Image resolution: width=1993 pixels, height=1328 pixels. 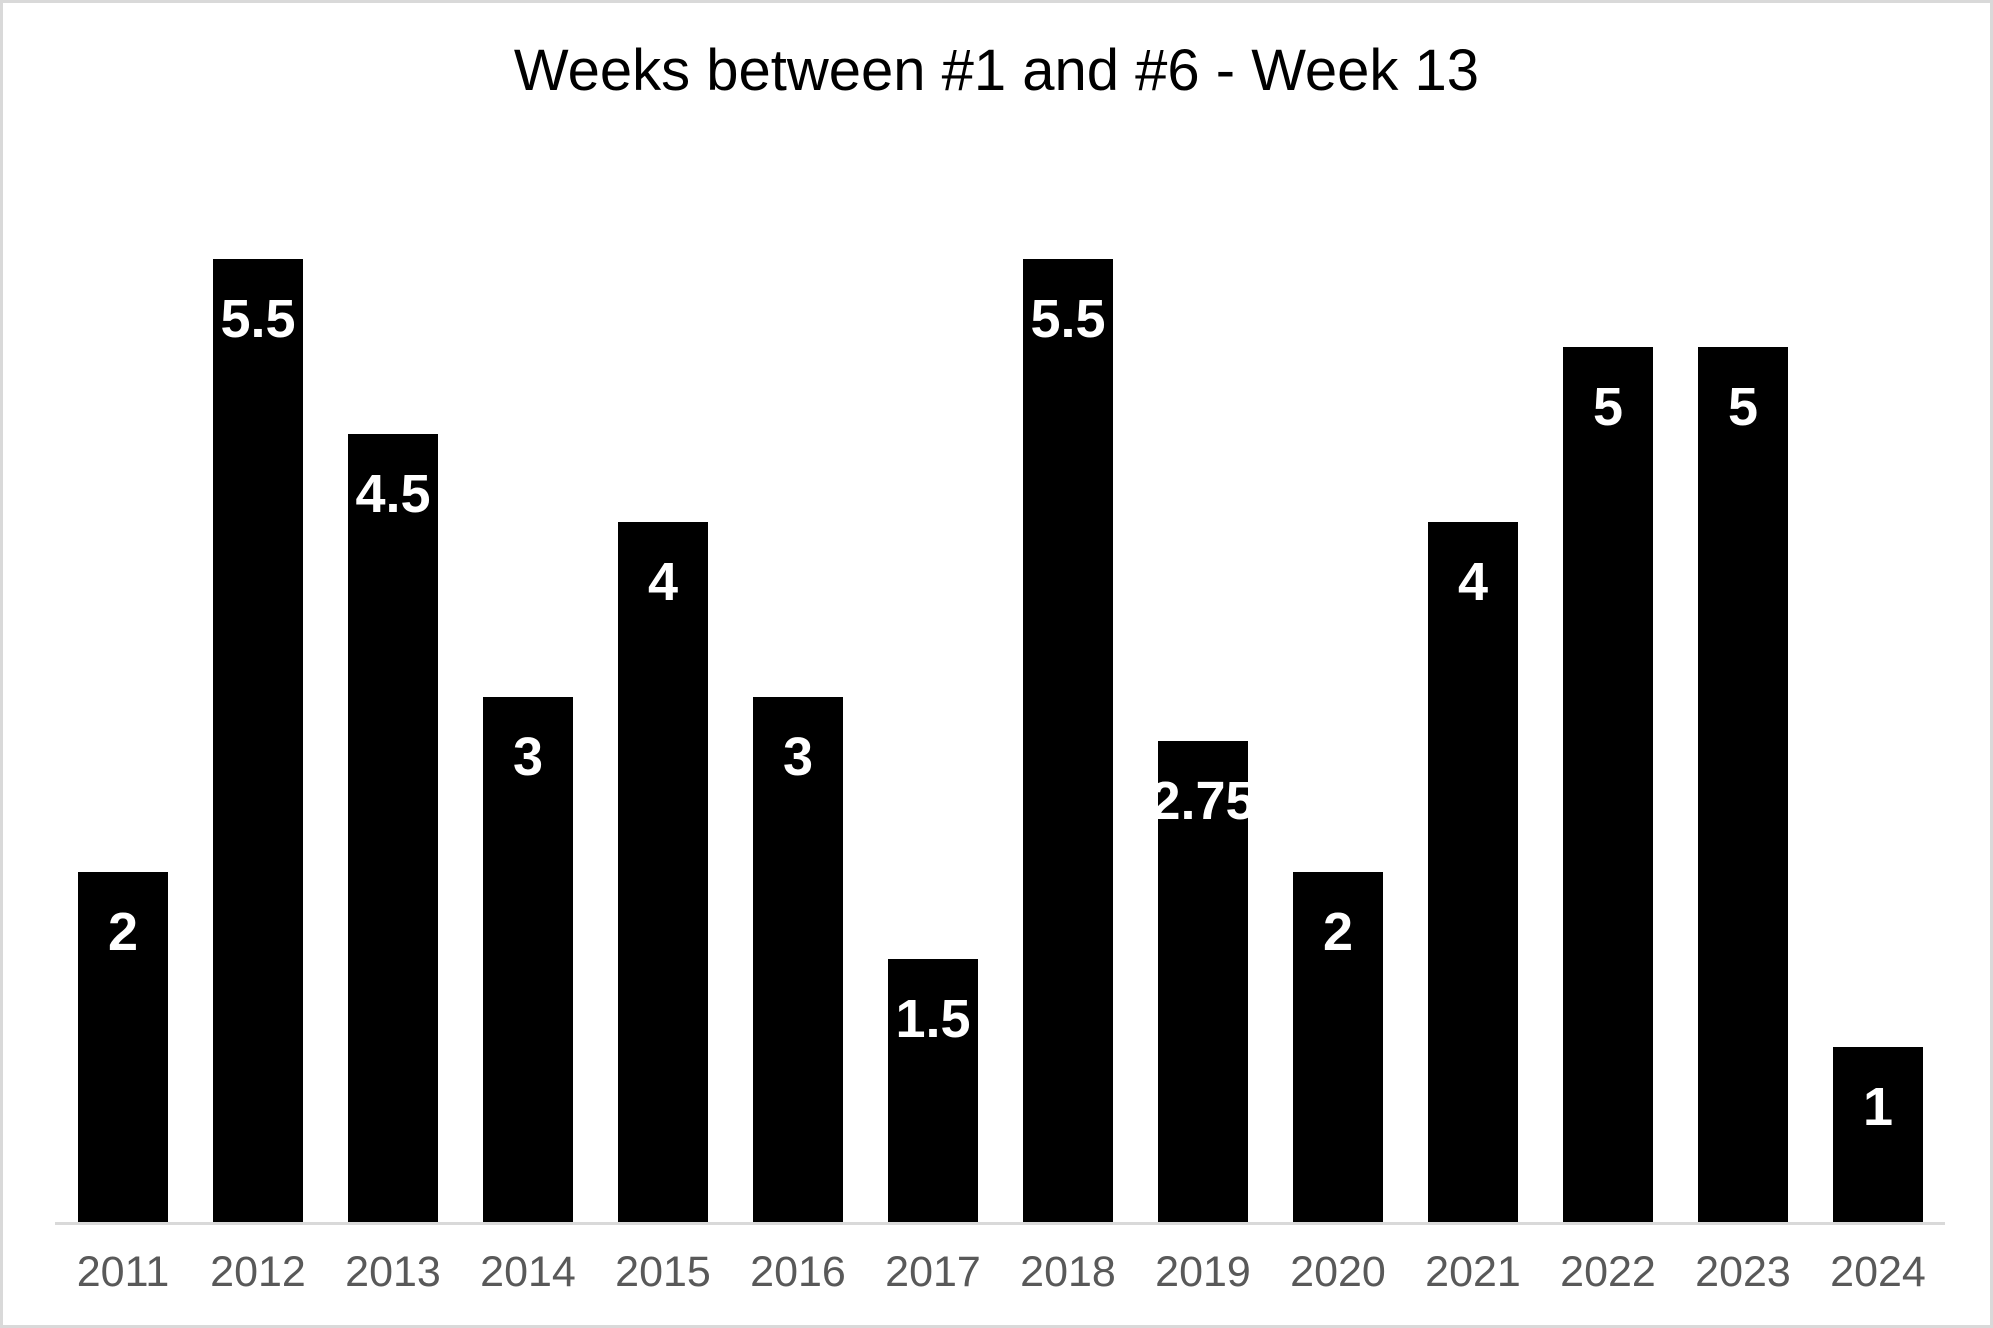 What do you see at coordinates (1068, 1272) in the screenshot?
I see `x-axis-label-2018: 2018` at bounding box center [1068, 1272].